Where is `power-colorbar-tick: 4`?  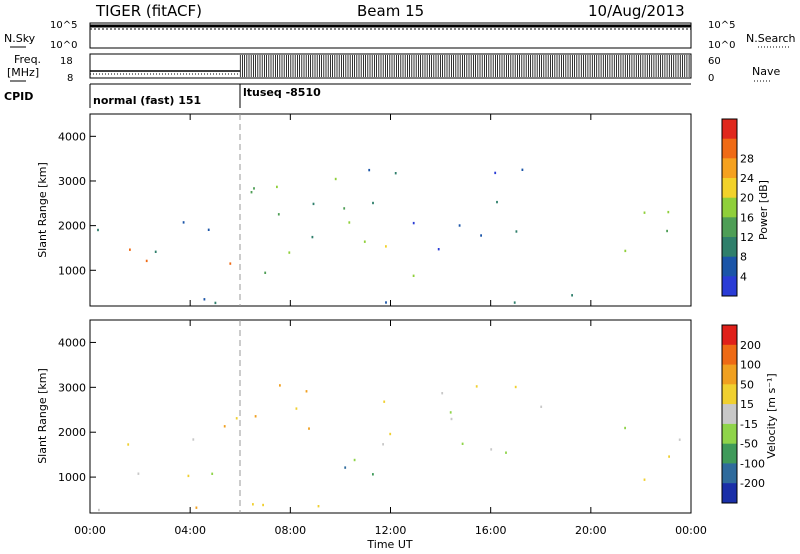
power-colorbar-tick: 4 is located at coordinates (743, 276).